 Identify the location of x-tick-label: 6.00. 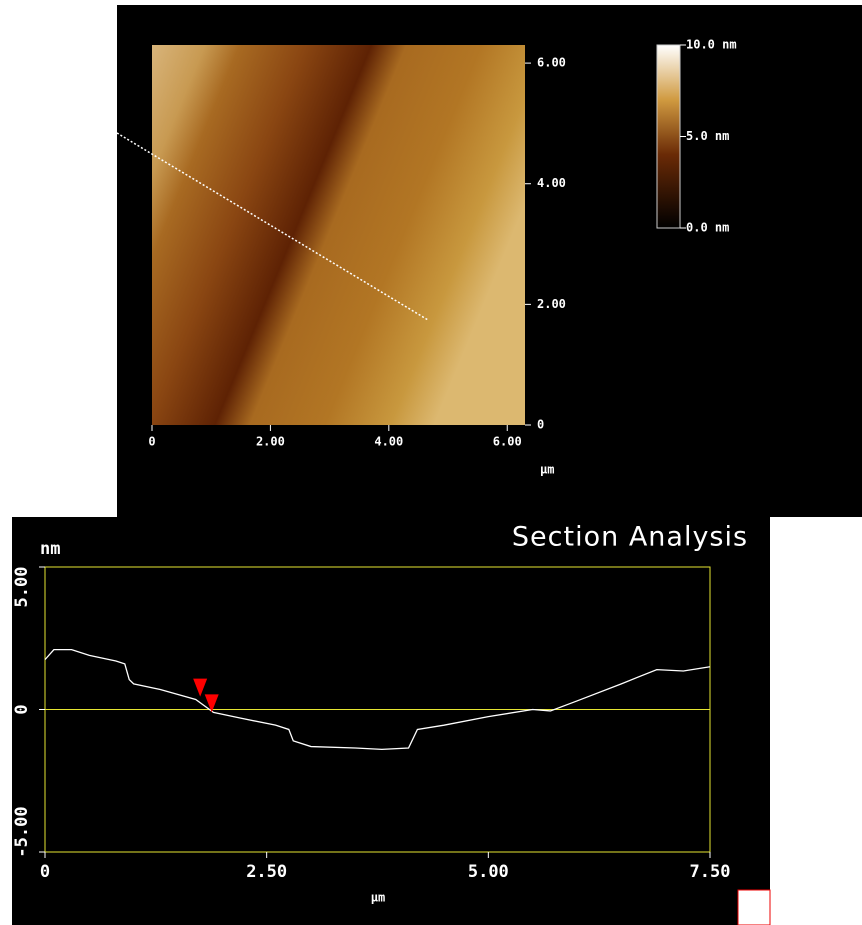
(507, 442).